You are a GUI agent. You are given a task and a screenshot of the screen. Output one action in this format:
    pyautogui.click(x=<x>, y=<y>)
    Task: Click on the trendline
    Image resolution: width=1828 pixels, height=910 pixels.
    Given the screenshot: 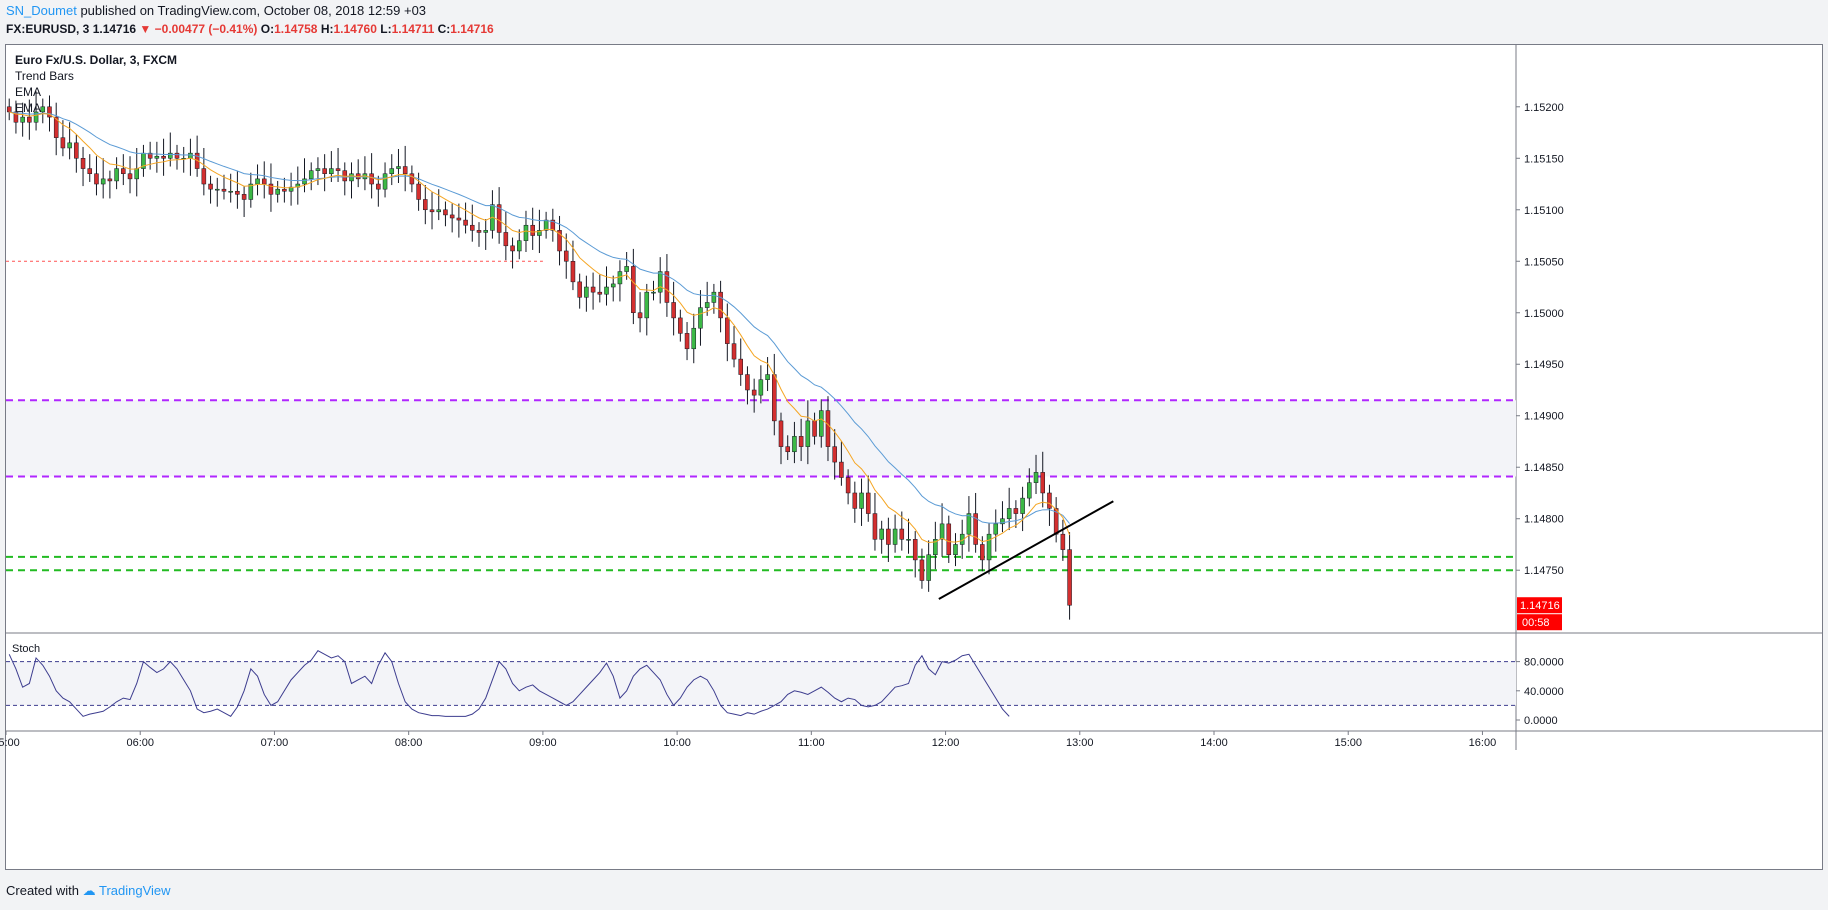 What is the action you would take?
    pyautogui.click(x=1026, y=550)
    